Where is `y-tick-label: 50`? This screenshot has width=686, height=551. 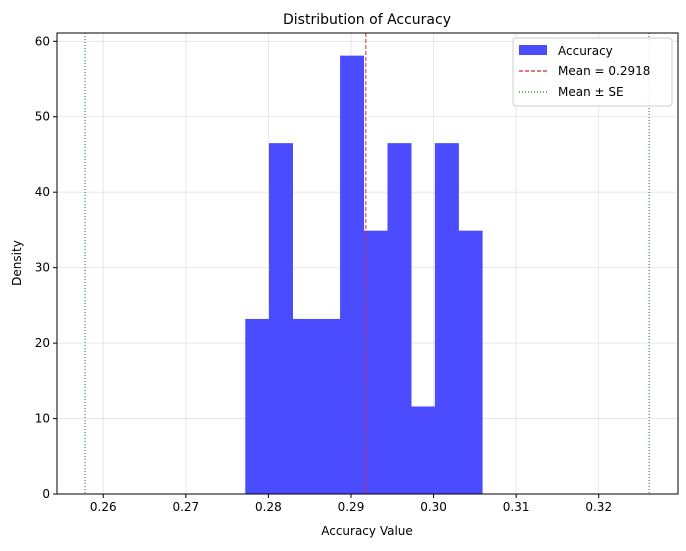
y-tick-label: 50 is located at coordinates (42, 117).